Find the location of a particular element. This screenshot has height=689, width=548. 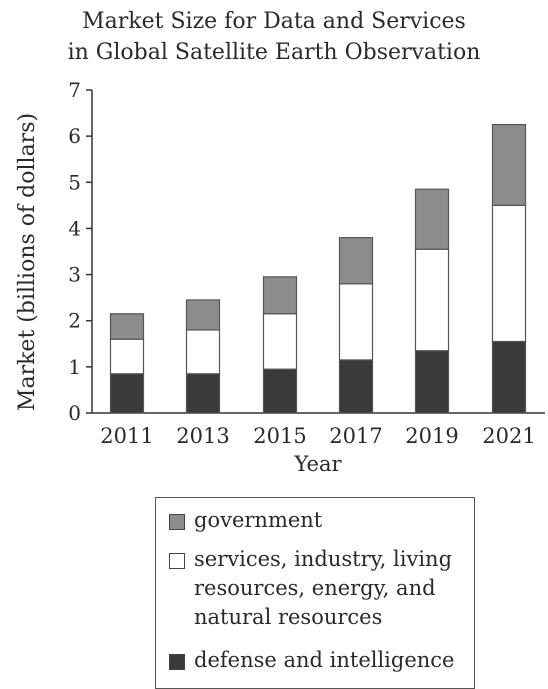

x-axis-label: Year is located at coordinates (317, 464).